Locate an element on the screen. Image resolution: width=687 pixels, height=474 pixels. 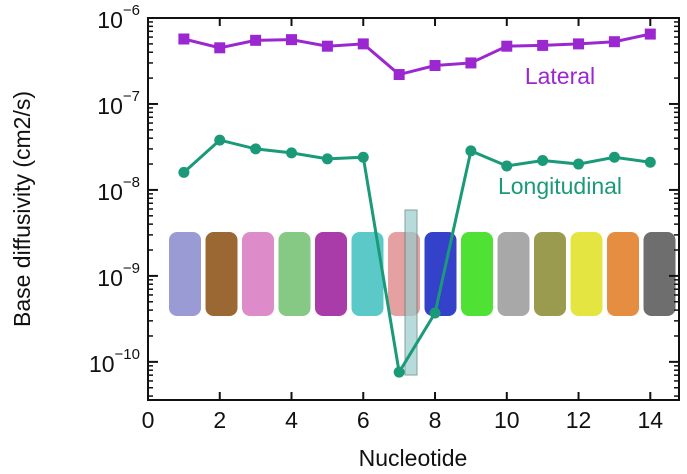
y-tick-label: 10⁻¹⁰ is located at coordinates (114, 361).